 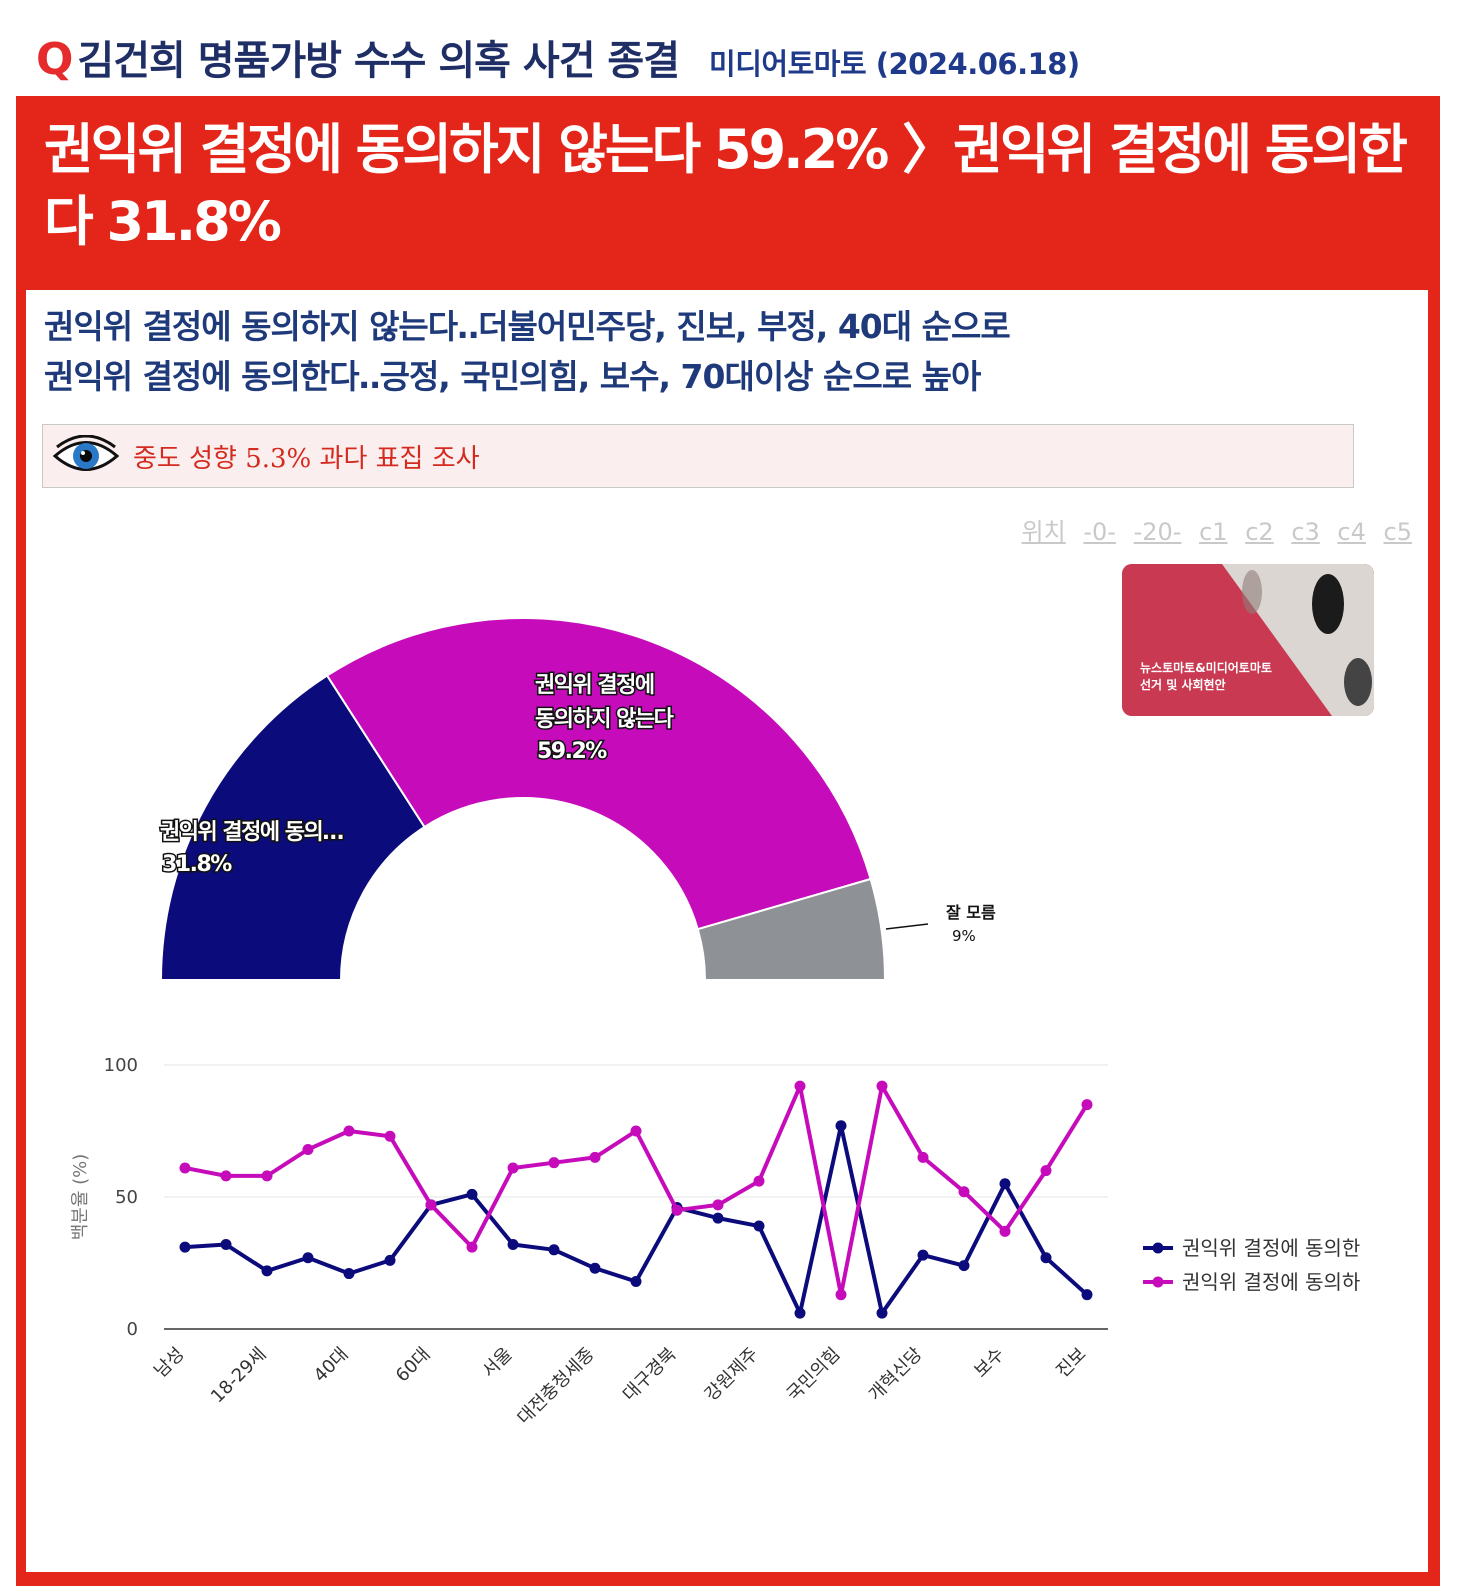 What do you see at coordinates (306, 458) in the screenshot?
I see `notice-text: 중도 성향 5.3% 과다 표집 조사` at bounding box center [306, 458].